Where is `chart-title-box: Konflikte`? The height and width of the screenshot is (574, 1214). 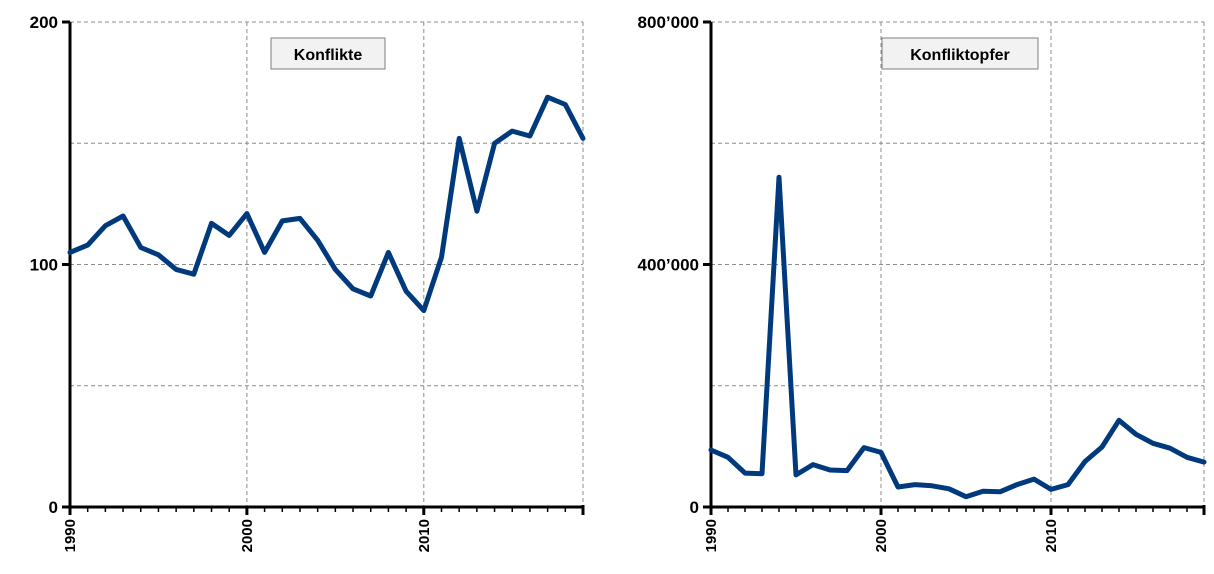 chart-title-box: Konflikte is located at coordinates (328, 53).